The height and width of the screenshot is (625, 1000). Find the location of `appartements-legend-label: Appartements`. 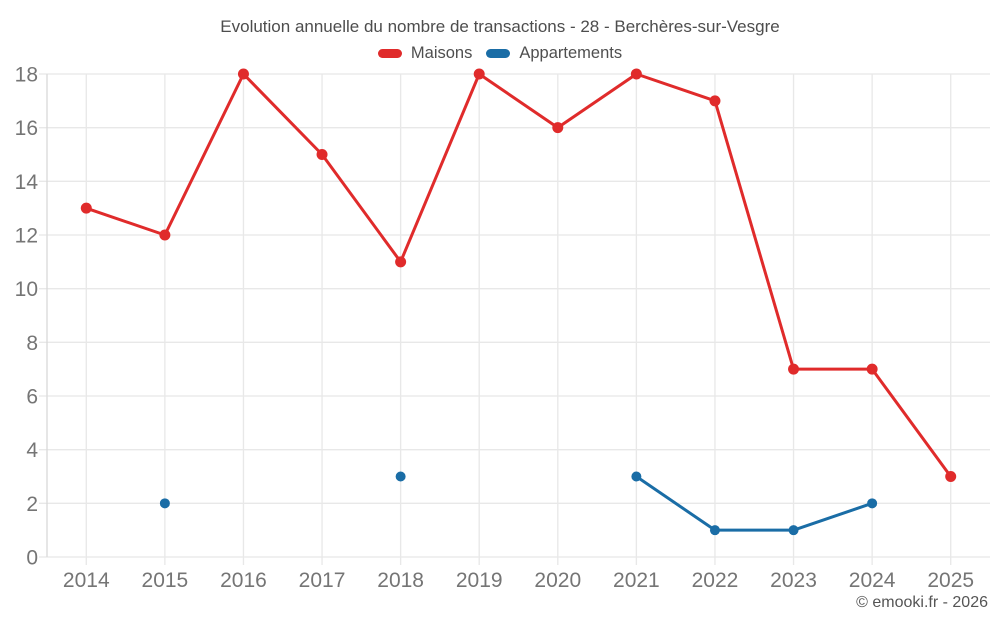

appartements-legend-label: Appartements is located at coordinates (571, 53).